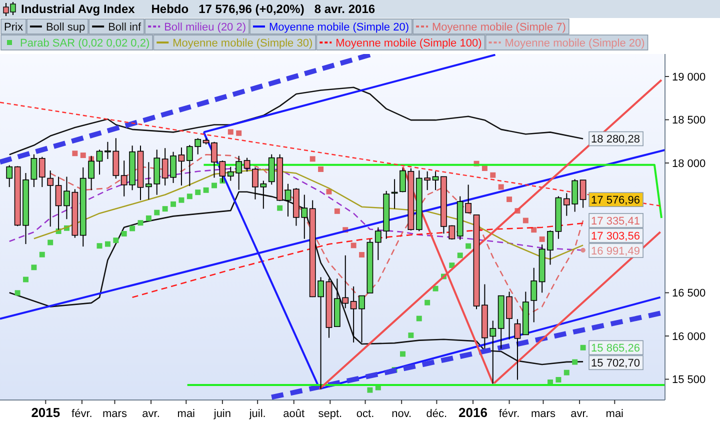 The height and width of the screenshot is (430, 720). Describe the element at coordinates (689, 294) in the screenshot. I see `y-tick-label: 16 500` at that location.